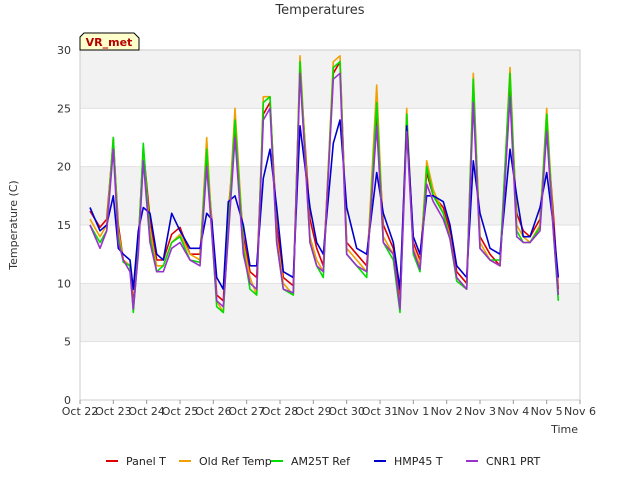 The width and height of the screenshot is (640, 480). Describe the element at coordinates (319, 10) in the screenshot. I see `chart-title: Temperatures` at that location.